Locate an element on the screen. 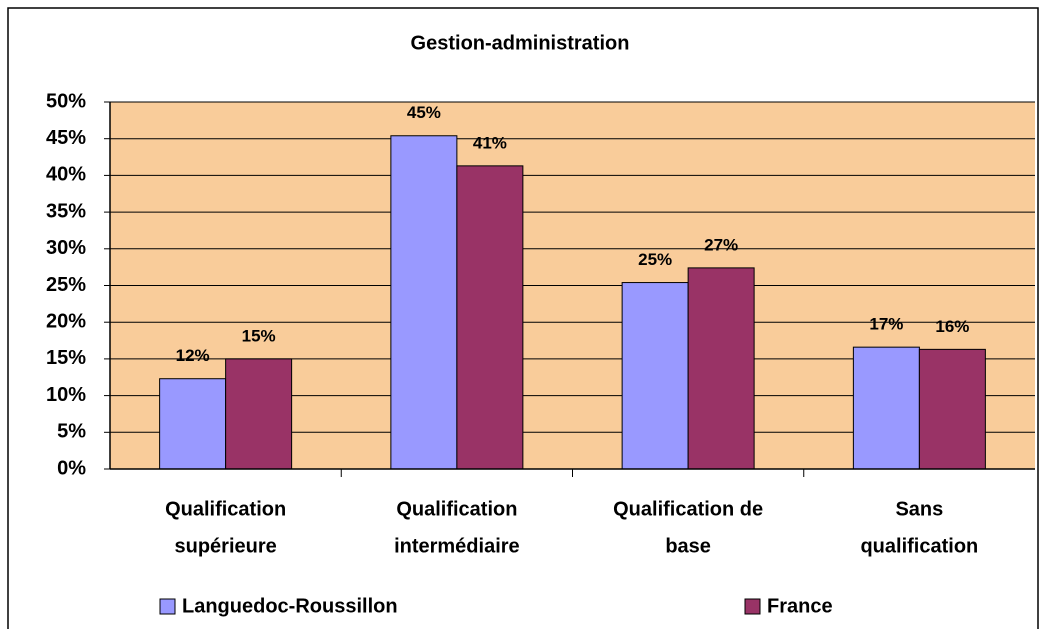  y-tick-label: 35% is located at coordinates (66, 211).